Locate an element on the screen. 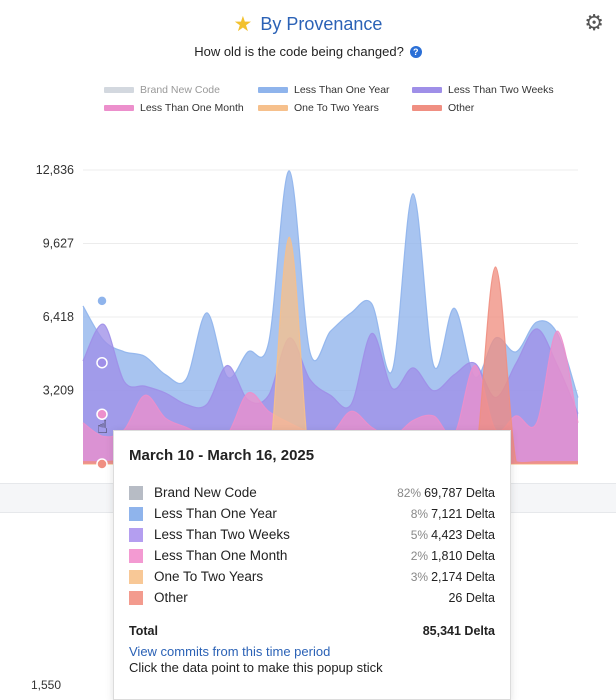 The image size is (616, 700). tooltip-series-name: Less Than Two Weeks is located at coordinates (222, 534).